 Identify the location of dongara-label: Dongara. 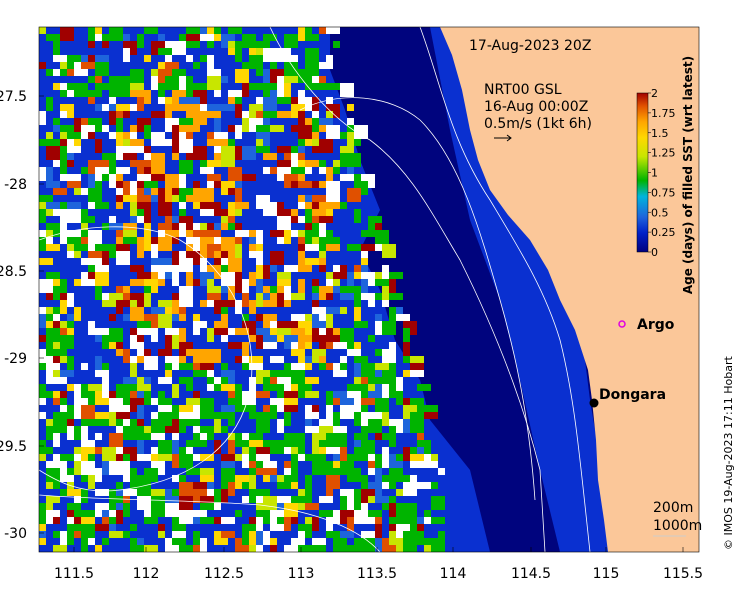
(632, 395).